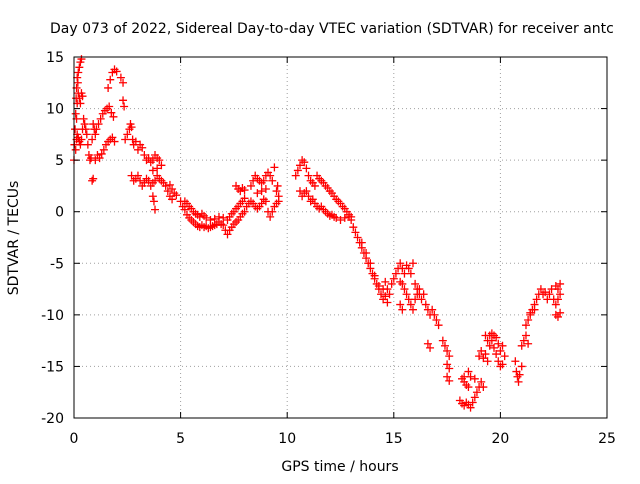 This screenshot has height=484, width=640. Describe the element at coordinates (180, 439) in the screenshot. I see `x-tick-label: 5` at that location.